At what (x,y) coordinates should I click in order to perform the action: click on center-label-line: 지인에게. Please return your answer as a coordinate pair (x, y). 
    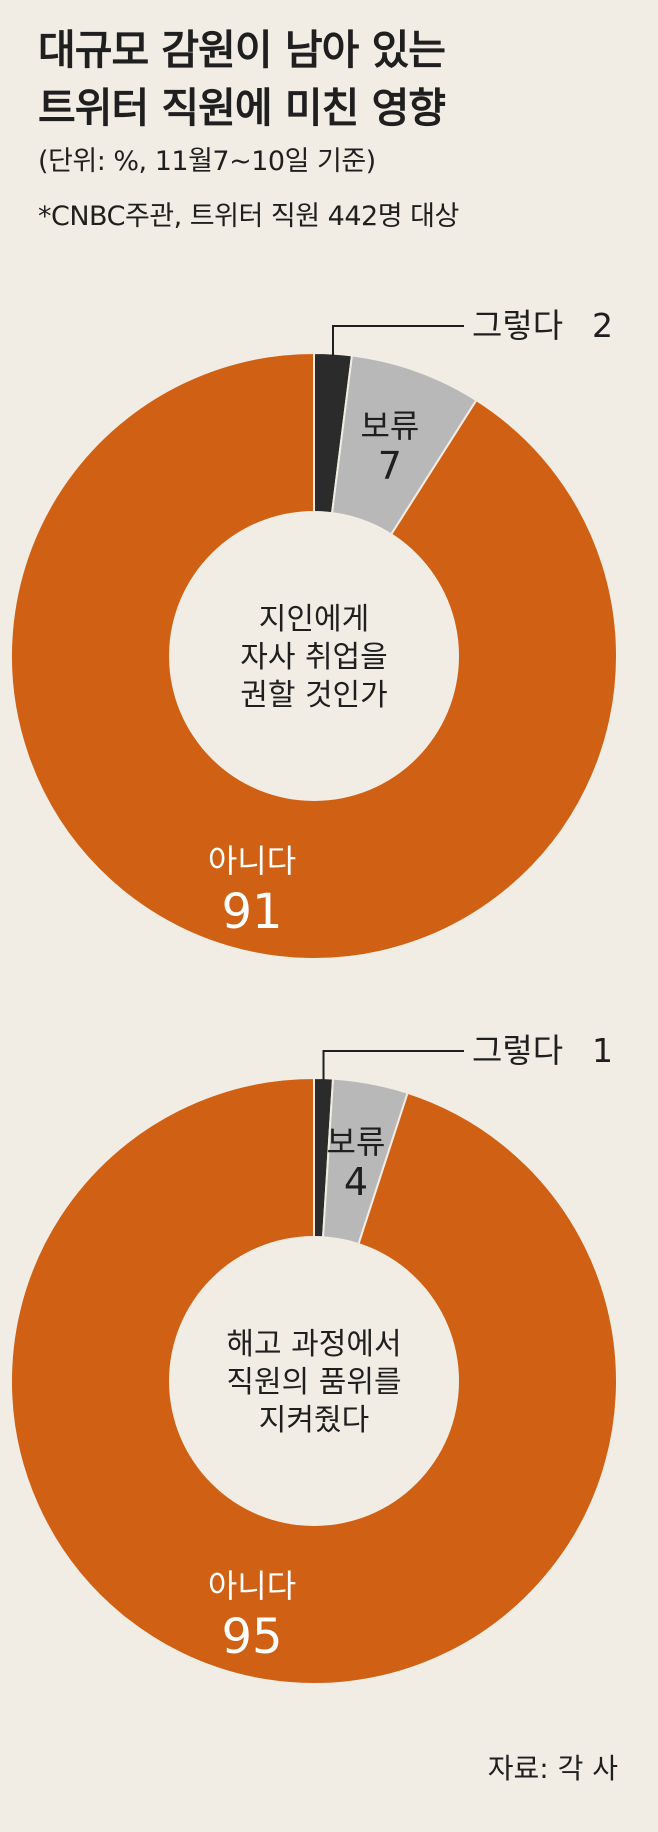
    Looking at the image, I should click on (314, 619).